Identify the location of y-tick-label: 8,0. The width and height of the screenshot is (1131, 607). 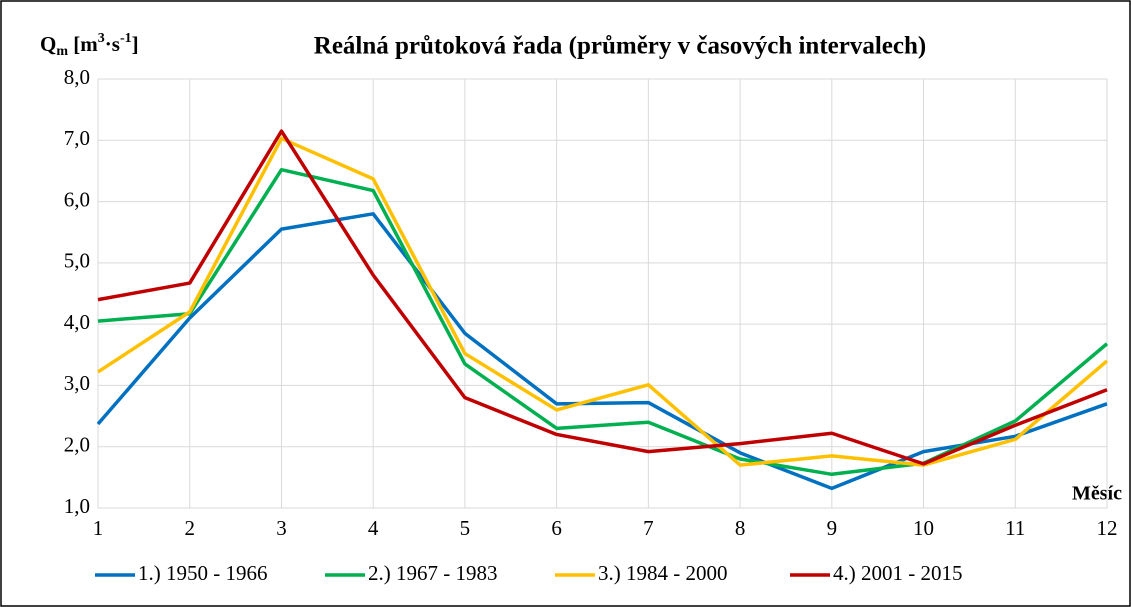
(77, 77).